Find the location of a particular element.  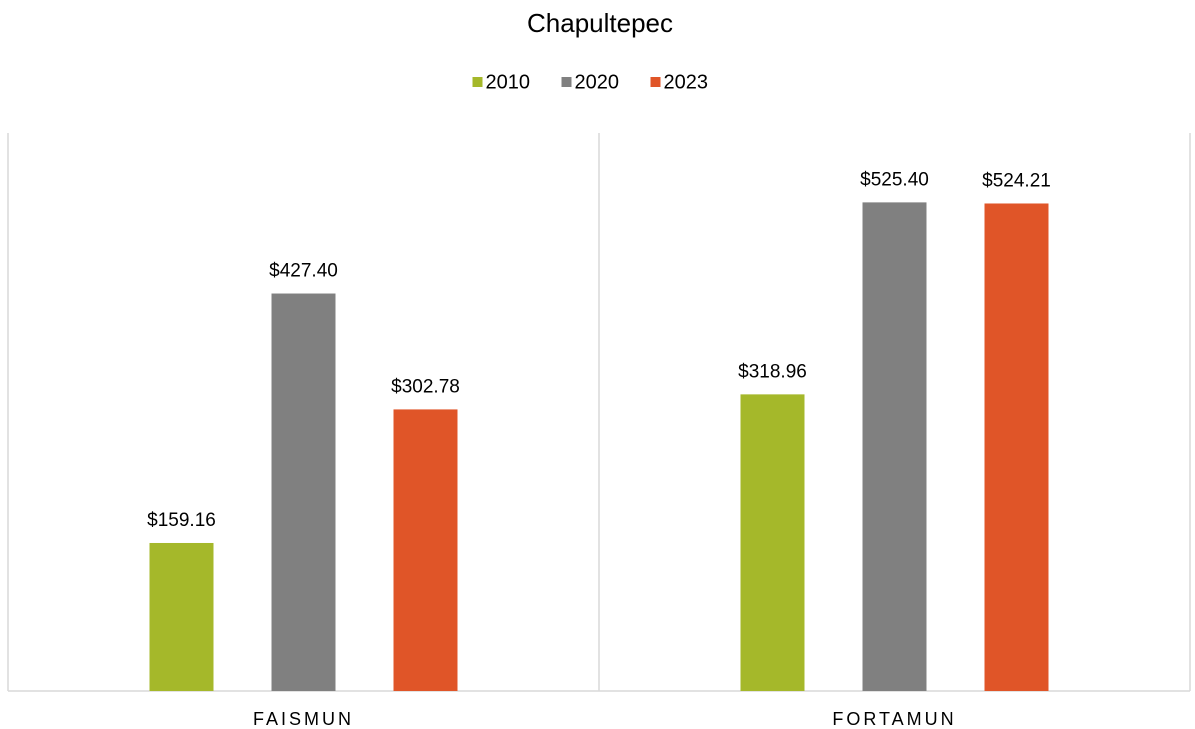

data-label: $525.40 is located at coordinates (894, 179).